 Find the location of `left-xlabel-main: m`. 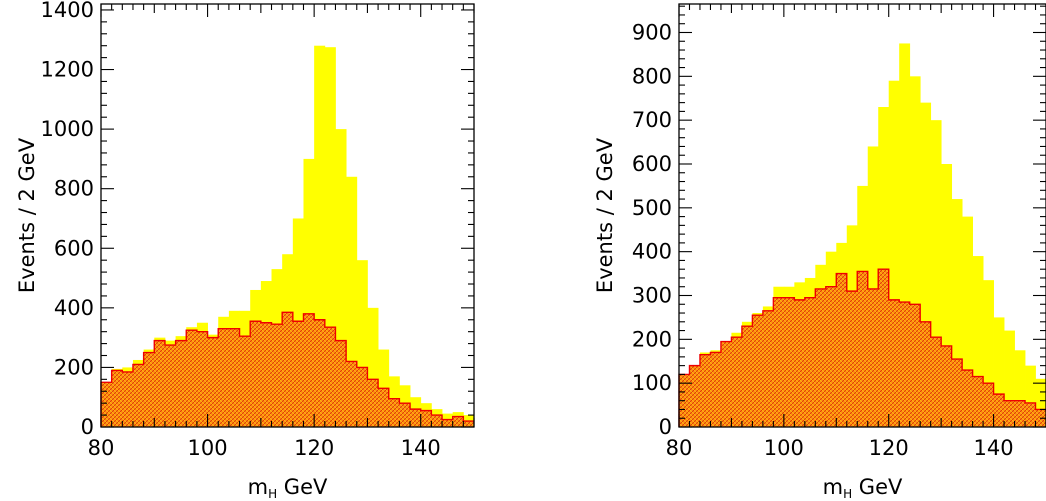

left-xlabel-main: m is located at coordinates (258, 487).